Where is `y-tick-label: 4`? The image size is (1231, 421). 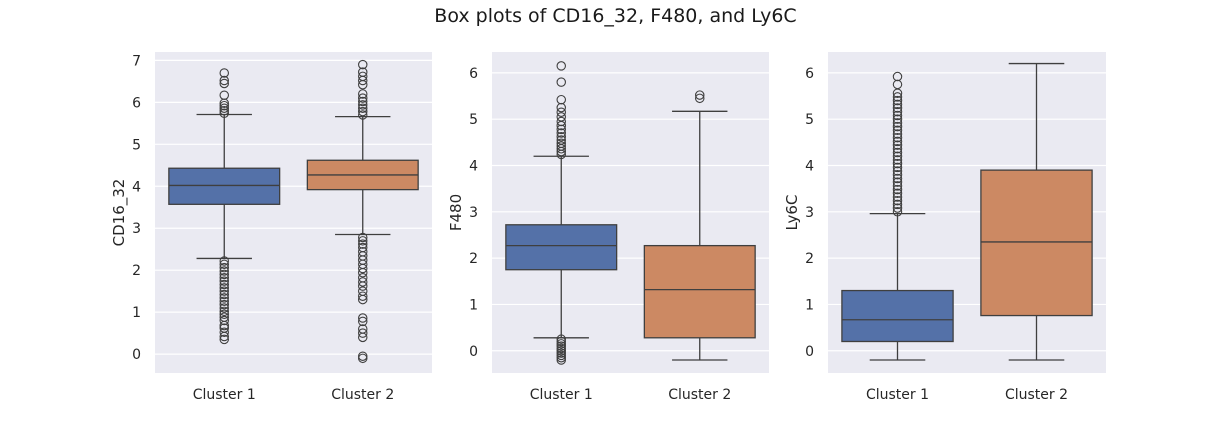
y-tick-label: 4 is located at coordinates (809, 166).